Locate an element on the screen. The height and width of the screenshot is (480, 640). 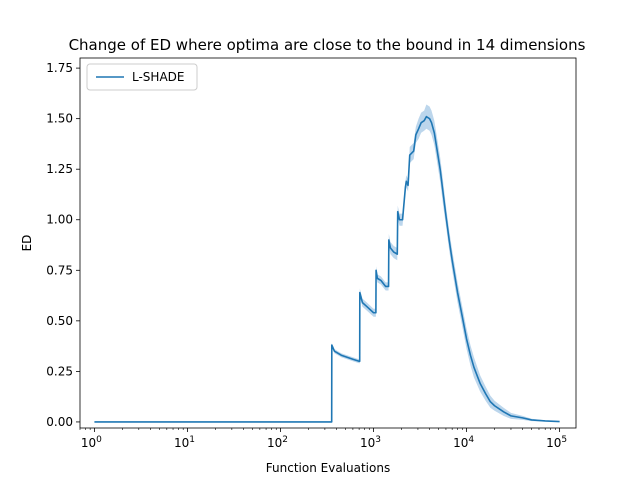
legend-box is located at coordinates (142, 77).